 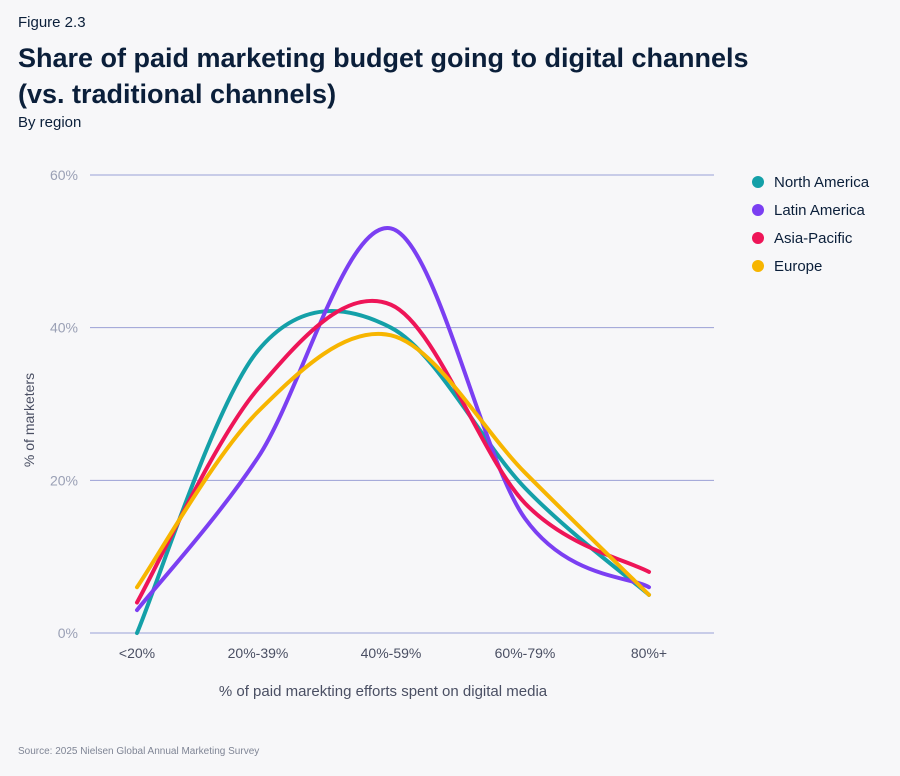 What do you see at coordinates (525, 653) in the screenshot?
I see `x-tick-label: 60%-79%` at bounding box center [525, 653].